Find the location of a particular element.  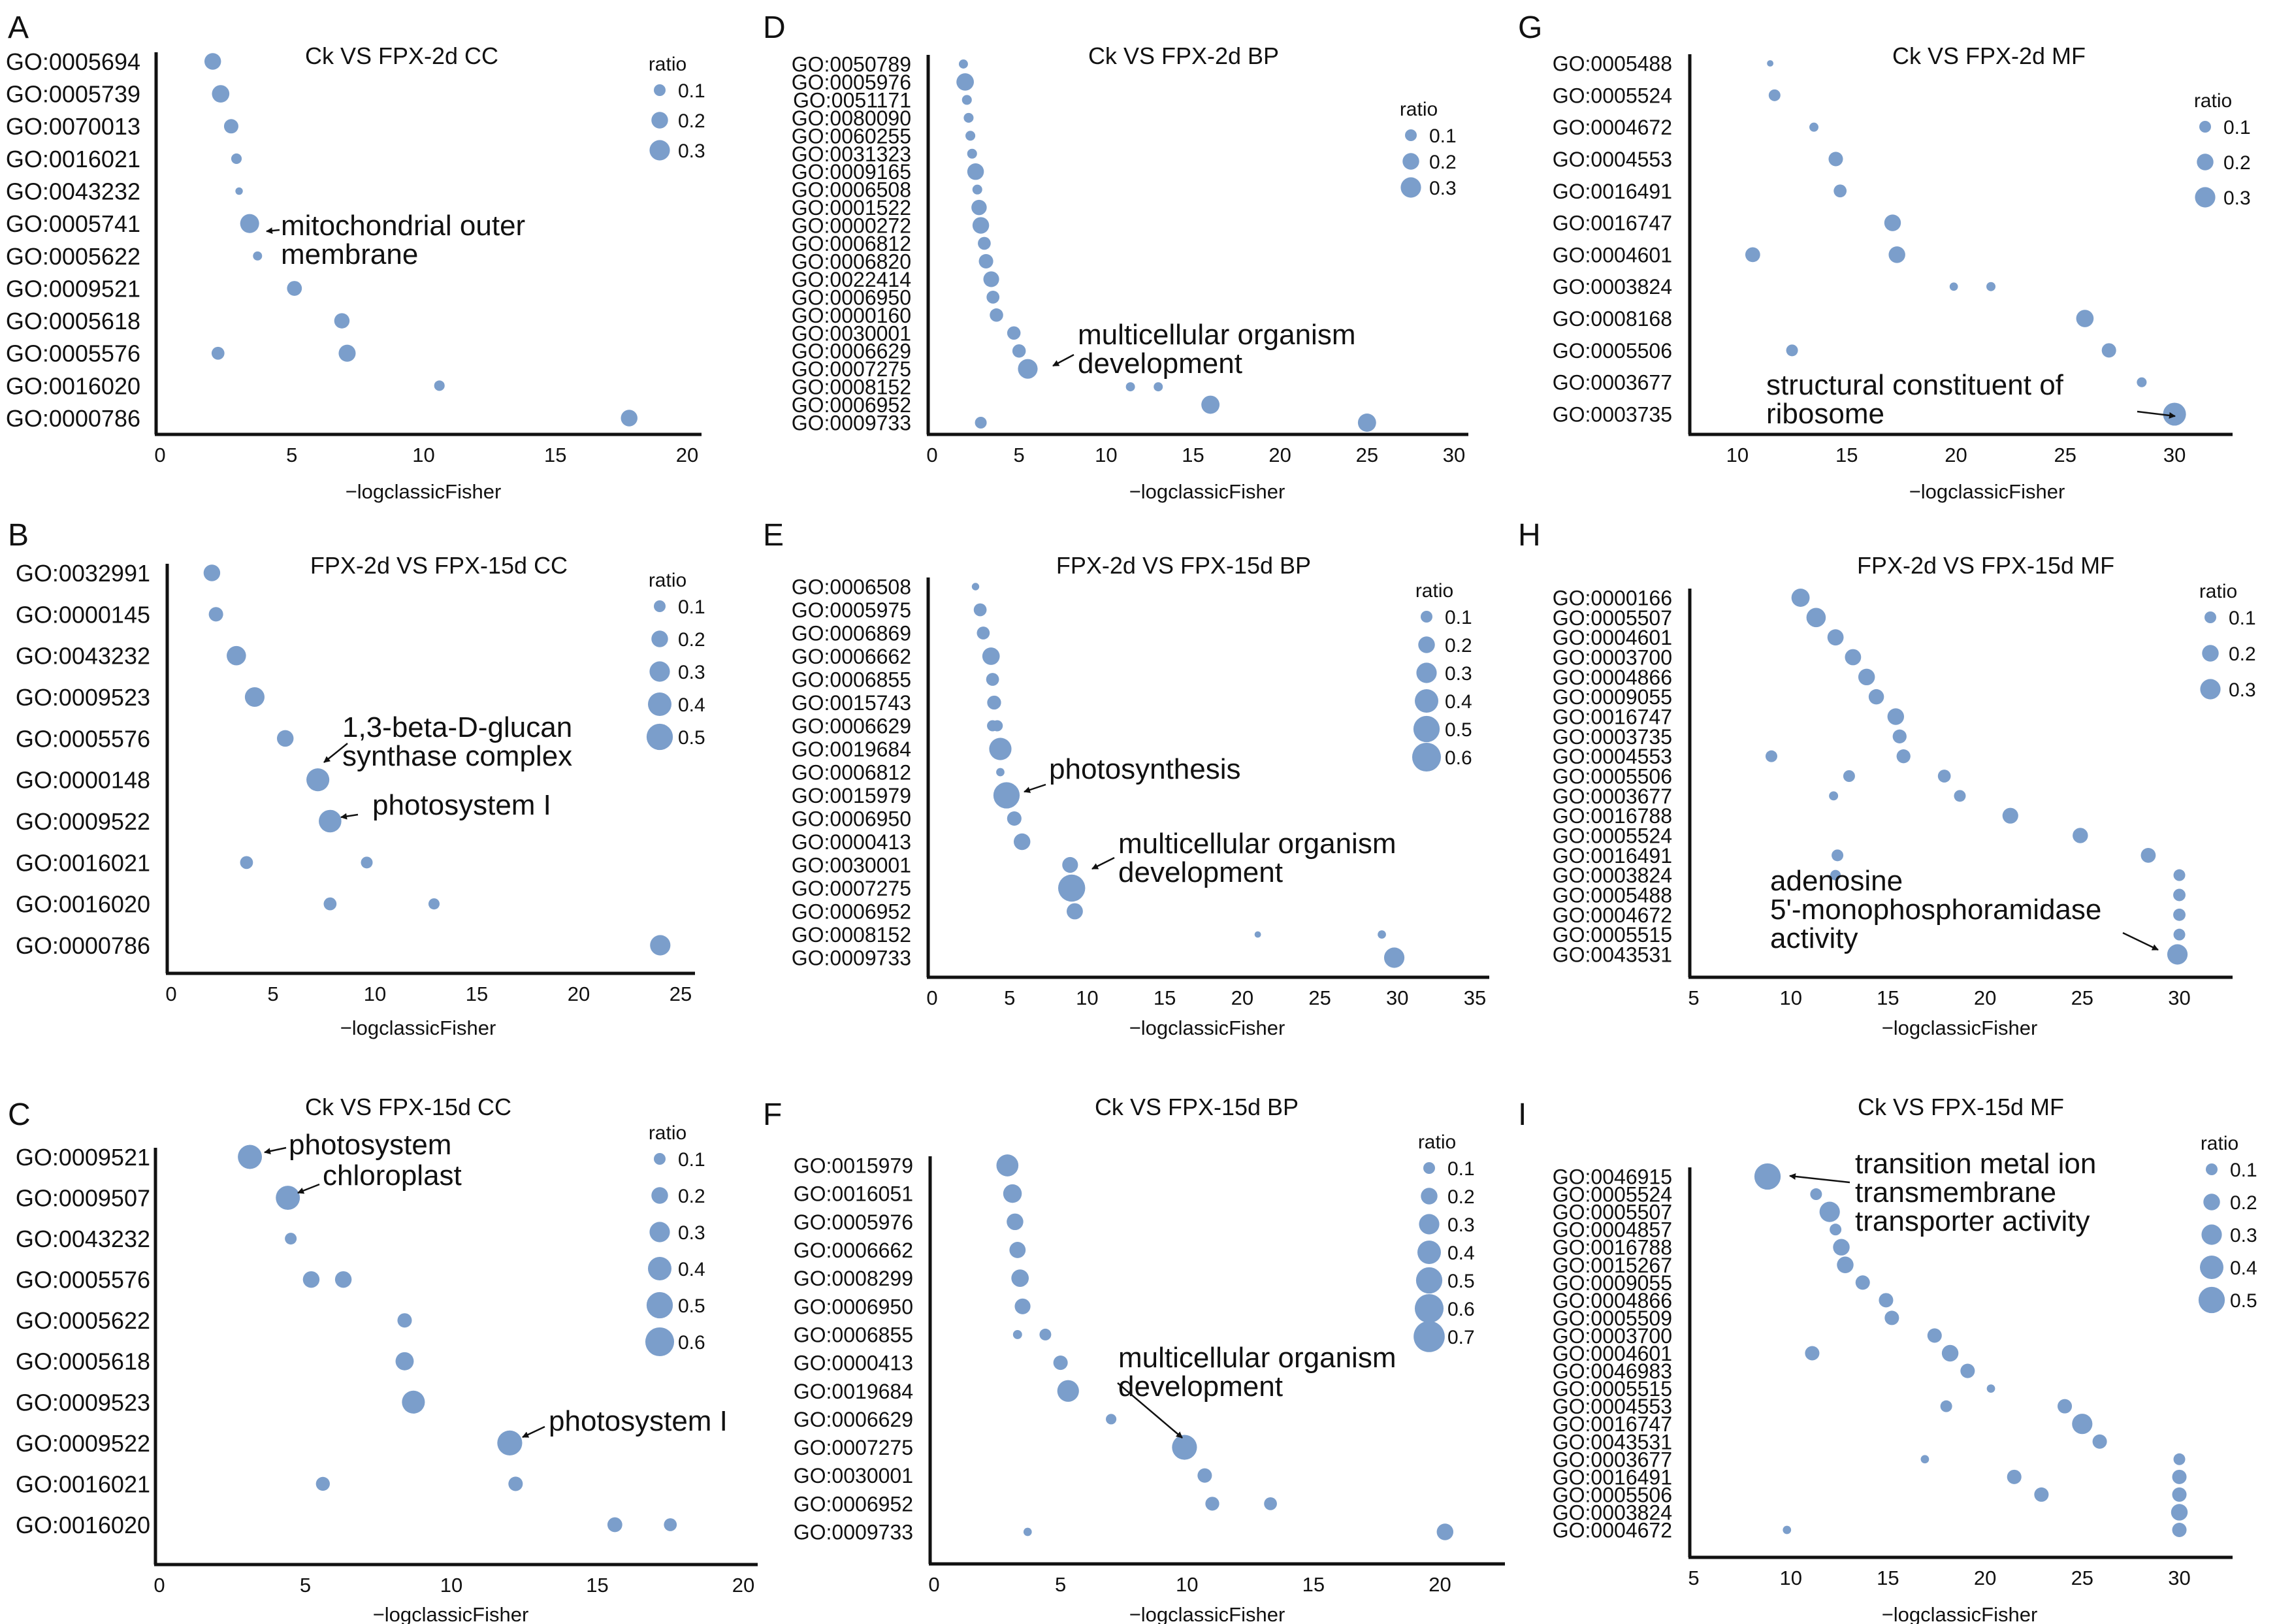

legend-title: ratio is located at coordinates (1437, 1142).